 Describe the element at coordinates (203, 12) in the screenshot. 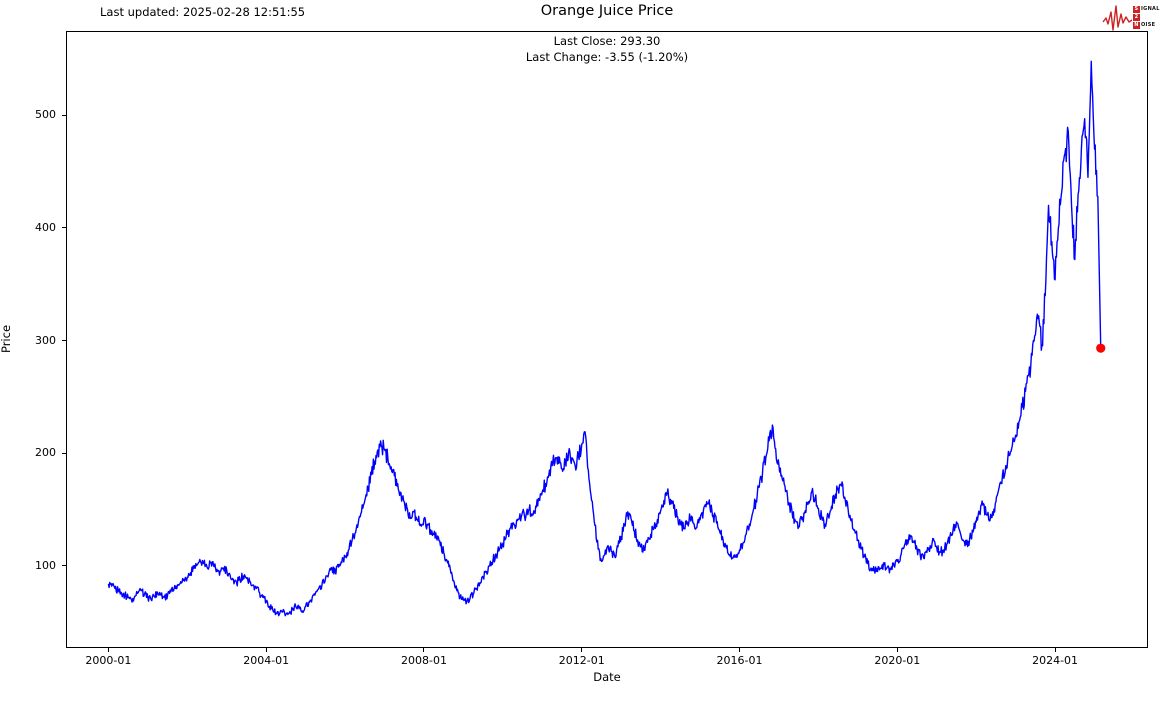

I see `last-updated-text: Last updated: 2025-02-28 12:51:55` at that location.